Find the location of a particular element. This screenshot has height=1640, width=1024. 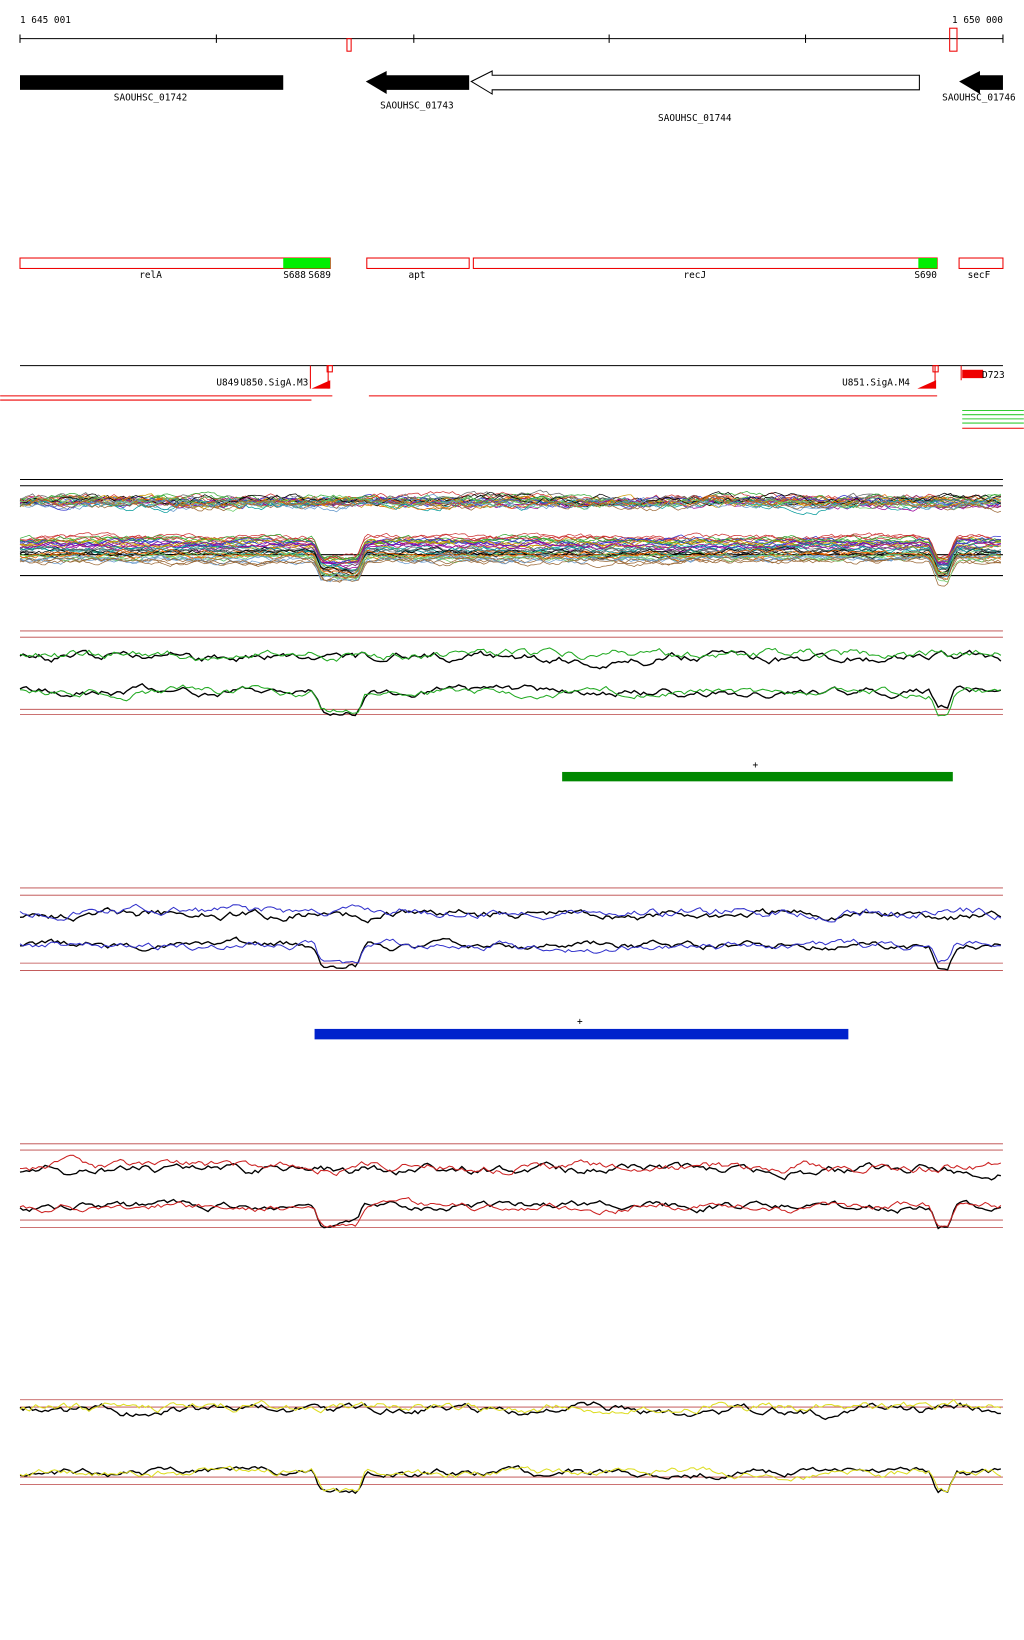

reference-lines is located at coordinates (511, 527).